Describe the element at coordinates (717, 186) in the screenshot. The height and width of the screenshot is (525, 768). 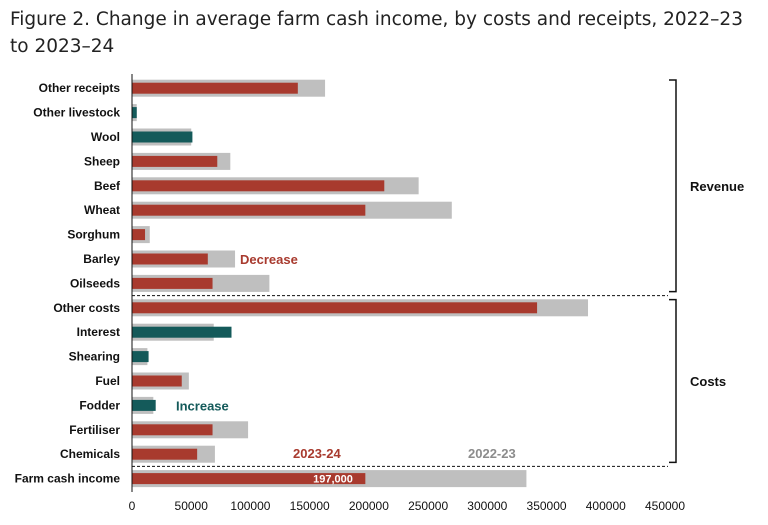
I see `group-label-revenue: Revenue` at that location.